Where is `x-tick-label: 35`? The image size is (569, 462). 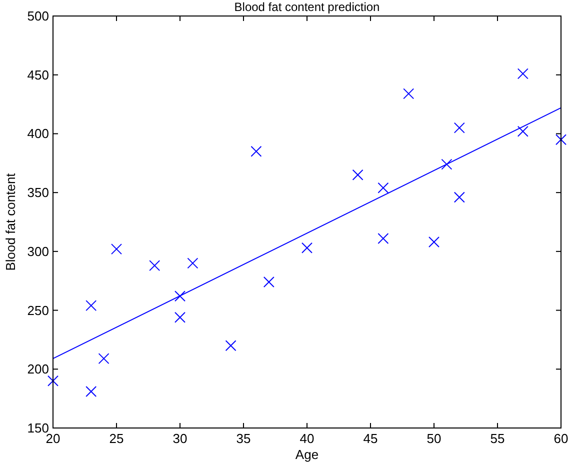 x-tick-label: 35 is located at coordinates (243, 438).